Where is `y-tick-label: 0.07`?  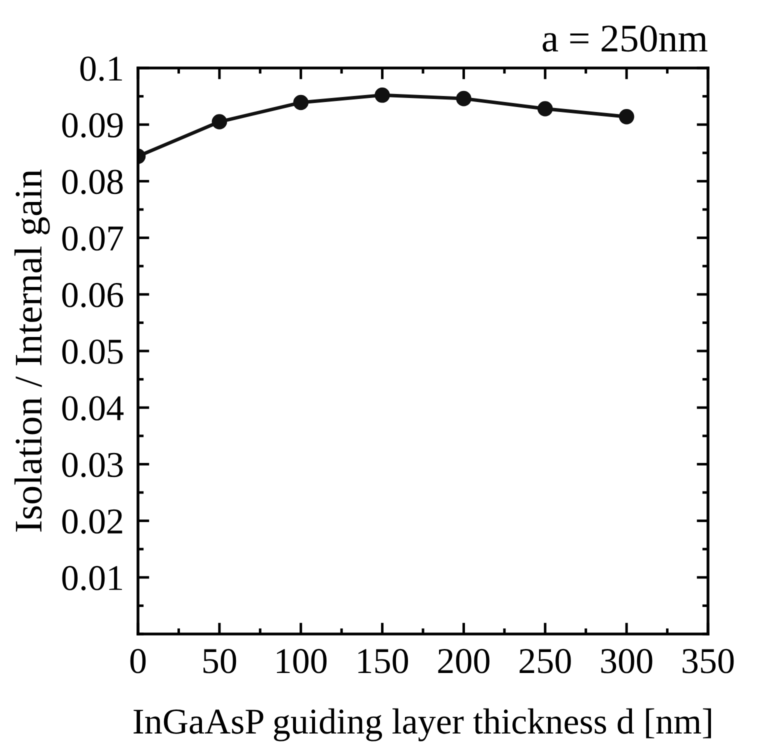
y-tick-label: 0.07 is located at coordinates (93, 238).